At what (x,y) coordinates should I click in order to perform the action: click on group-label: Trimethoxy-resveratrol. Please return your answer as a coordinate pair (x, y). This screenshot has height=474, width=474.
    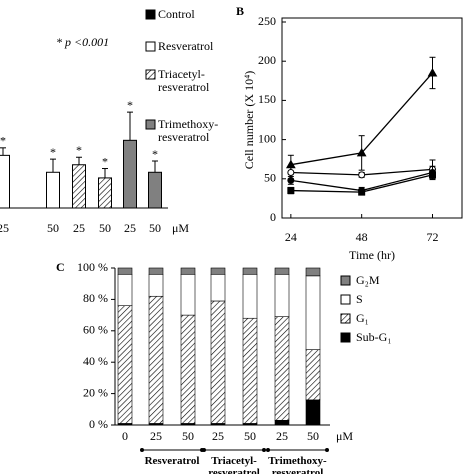
    Looking at the image, I should click on (297, 464).